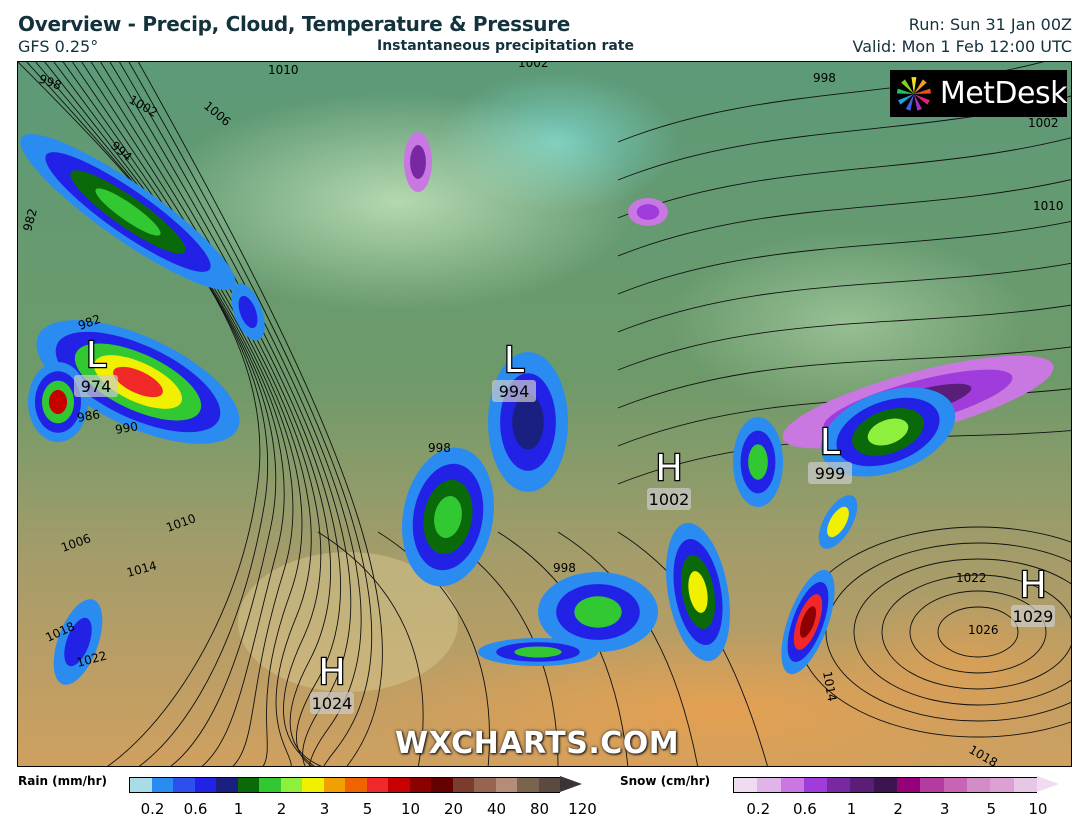 The height and width of the screenshot is (835, 1089). What do you see at coordinates (539, 809) in the screenshot?
I see `colorbar-tick-label: 80` at bounding box center [539, 809].